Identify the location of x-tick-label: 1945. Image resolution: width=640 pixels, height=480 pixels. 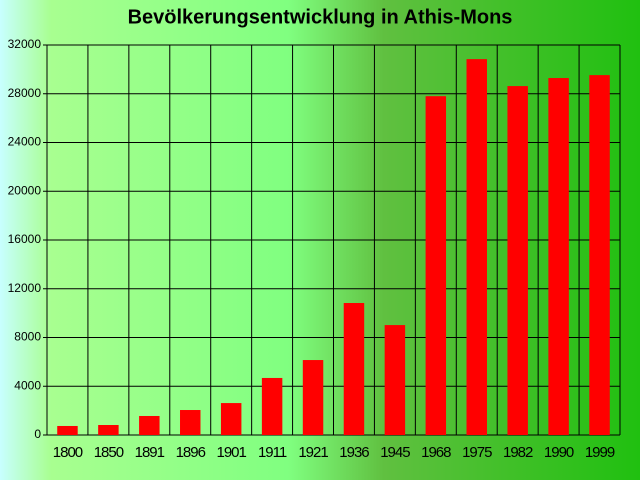
(395, 452).